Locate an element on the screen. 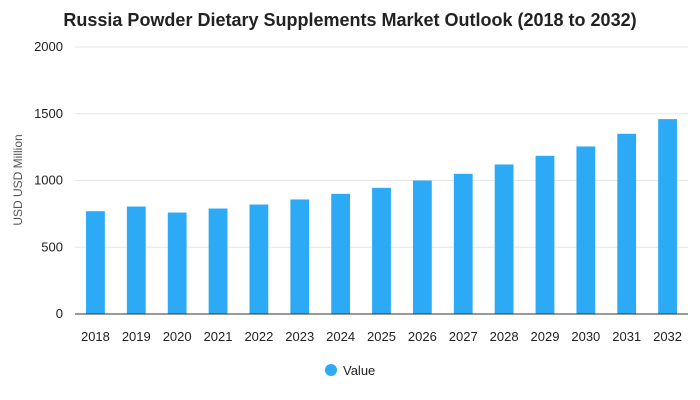  bar-2025 is located at coordinates (381, 250).